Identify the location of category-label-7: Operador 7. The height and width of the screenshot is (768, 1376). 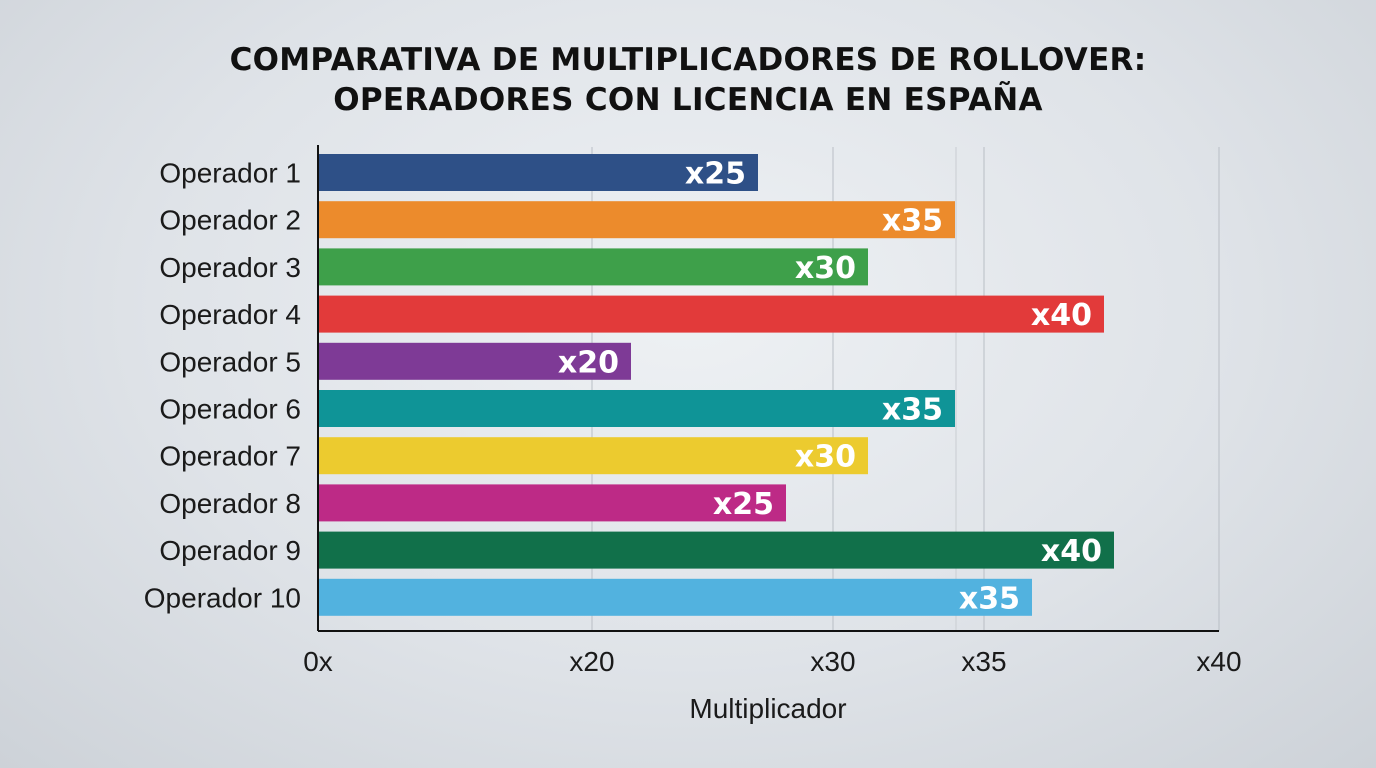
(230, 456).